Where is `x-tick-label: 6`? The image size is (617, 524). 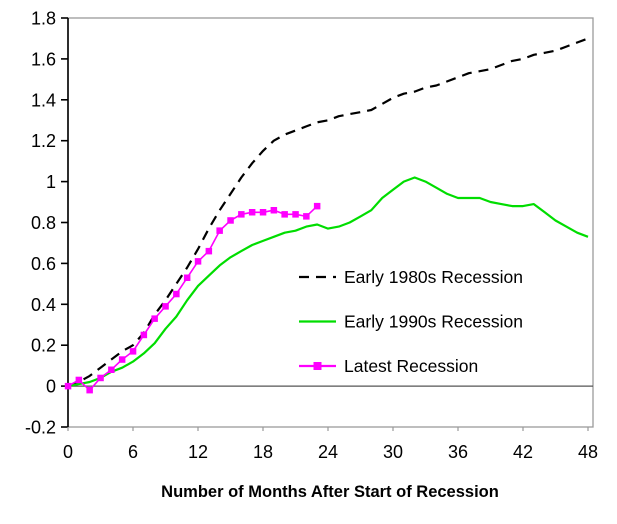
x-tick-label: 6 is located at coordinates (133, 452).